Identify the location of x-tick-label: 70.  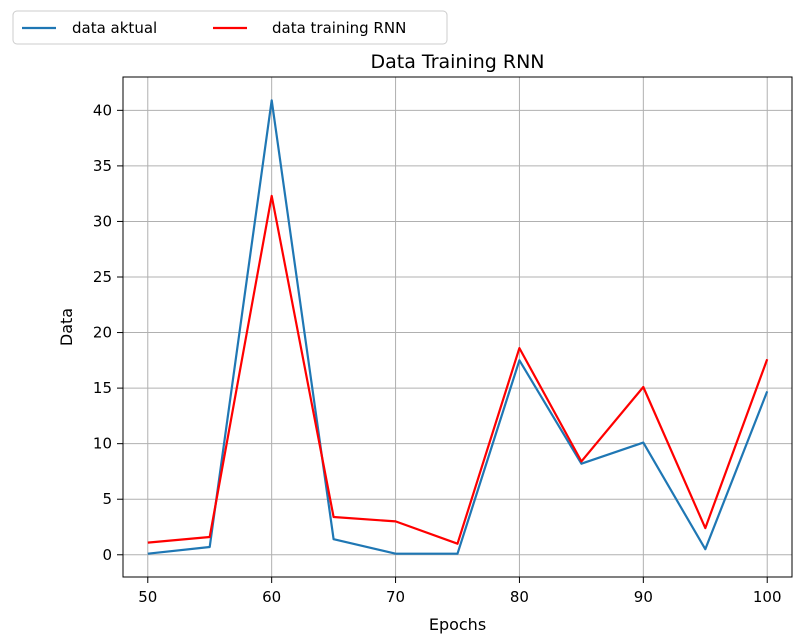
(395, 597).